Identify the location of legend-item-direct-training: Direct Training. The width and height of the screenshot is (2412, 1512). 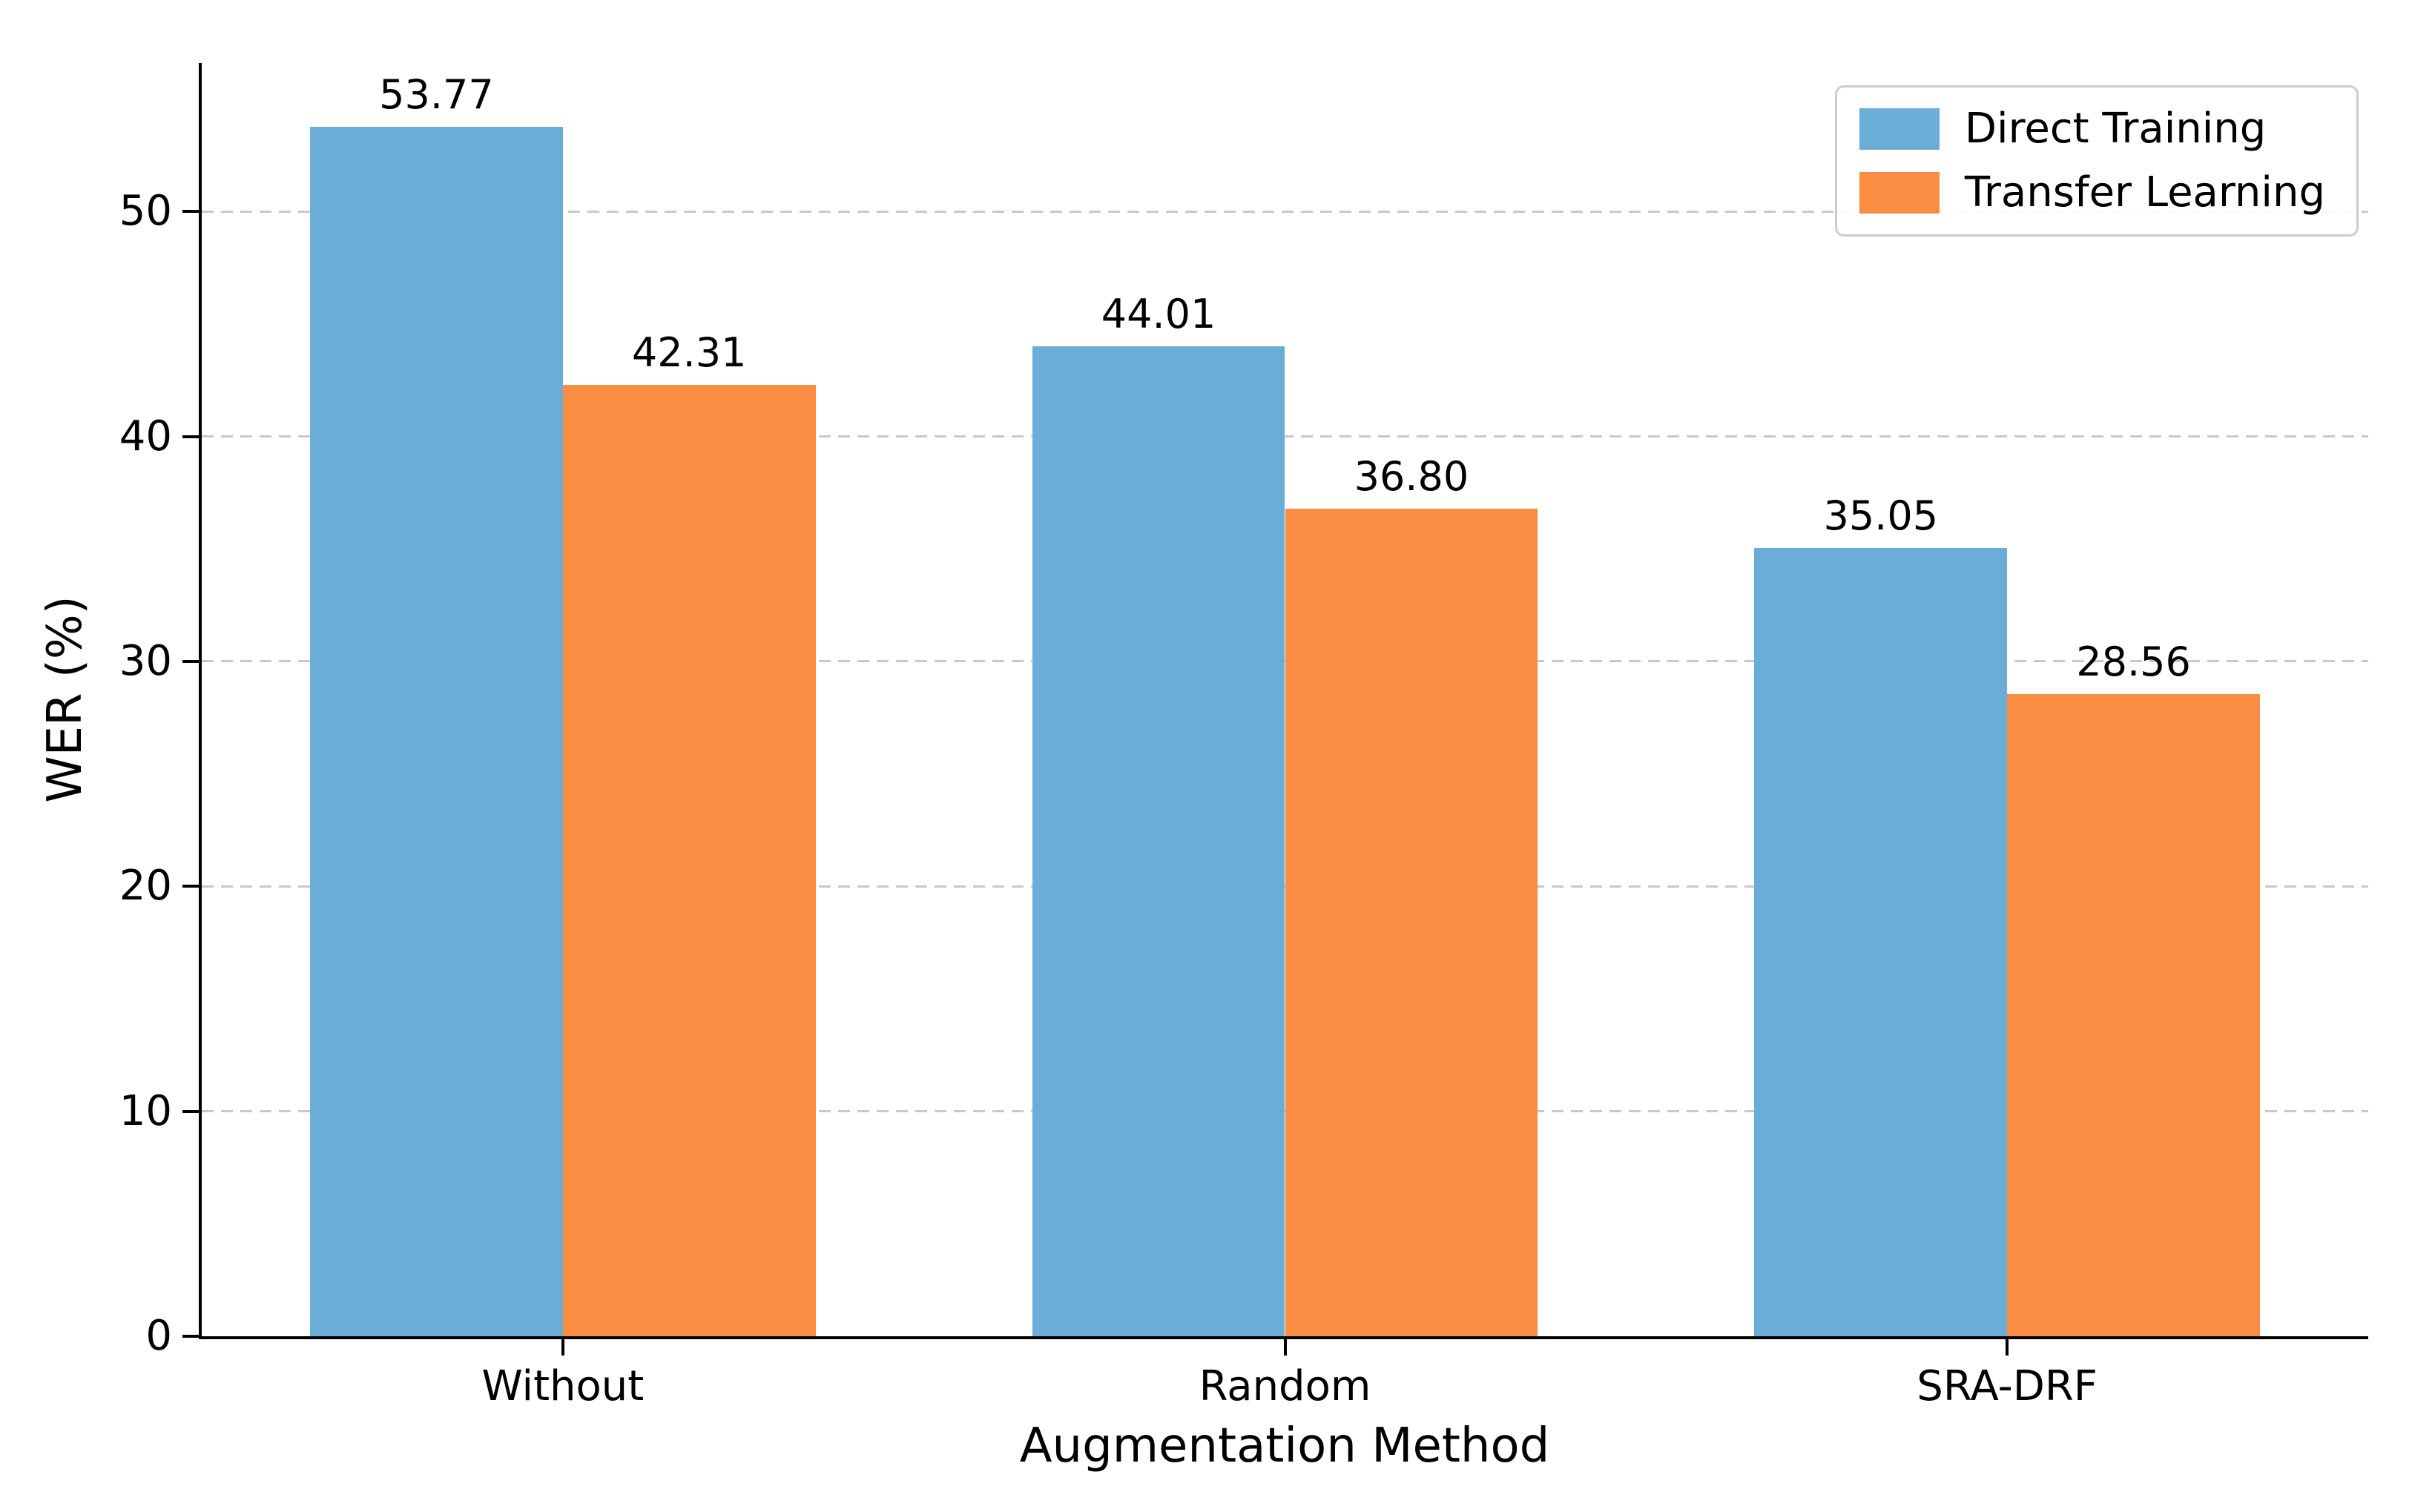
(2092, 129).